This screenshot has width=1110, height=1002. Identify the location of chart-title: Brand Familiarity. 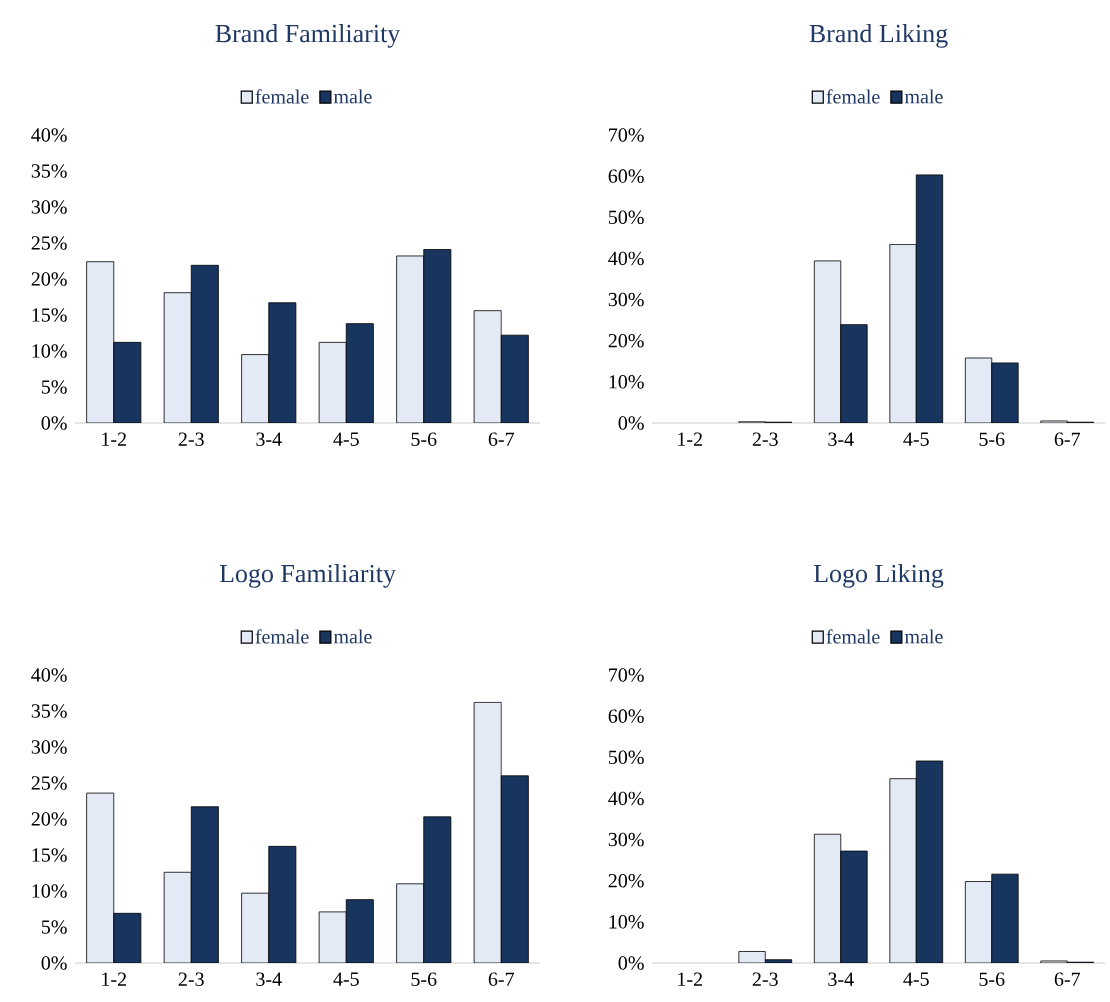
(308, 36).